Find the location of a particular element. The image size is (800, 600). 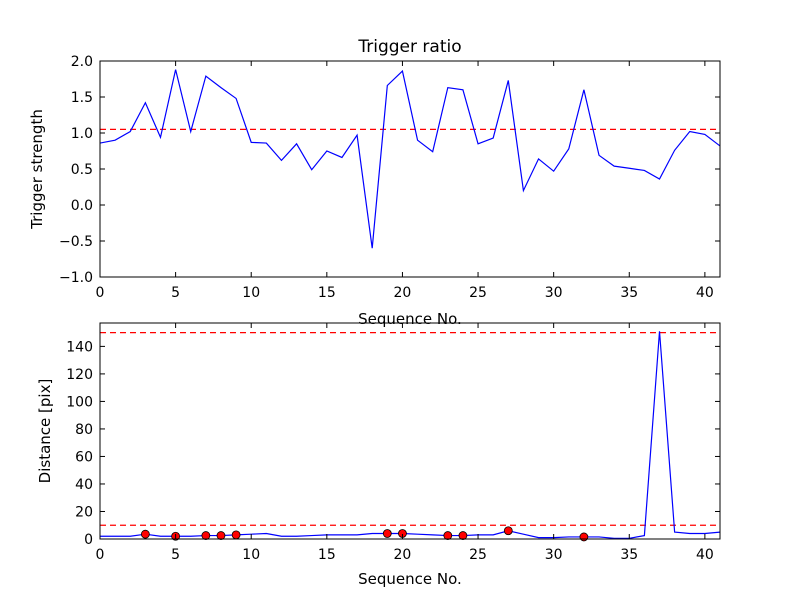

top-y-tick-label: 2.0 is located at coordinates (82, 62).